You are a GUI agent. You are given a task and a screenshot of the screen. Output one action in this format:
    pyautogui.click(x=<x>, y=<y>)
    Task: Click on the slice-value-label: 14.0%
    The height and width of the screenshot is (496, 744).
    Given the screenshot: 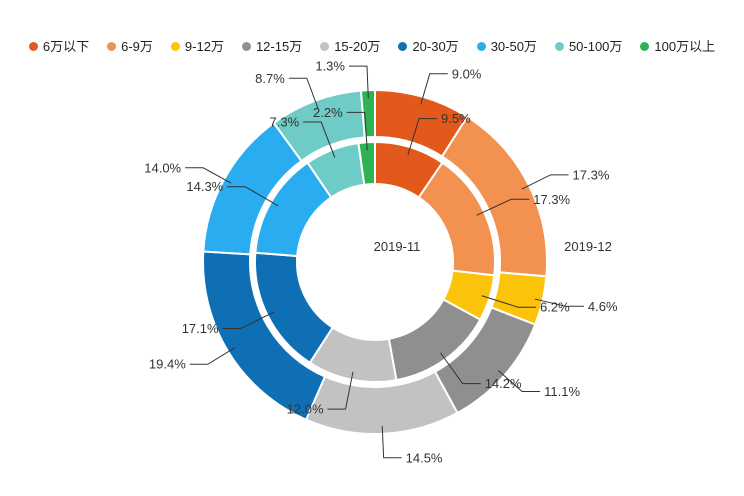 What is the action you would take?
    pyautogui.click(x=162, y=167)
    